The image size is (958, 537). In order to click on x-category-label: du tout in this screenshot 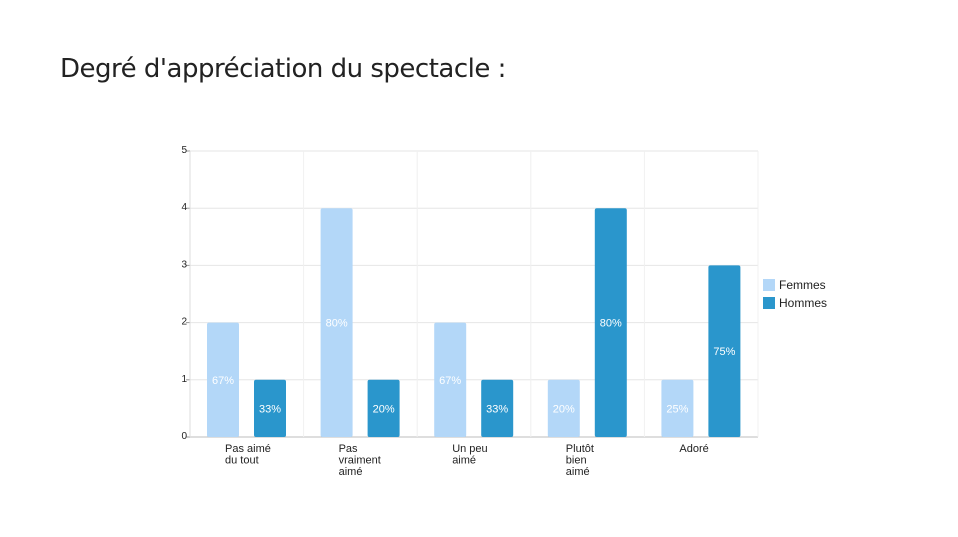, I will do `click(242, 461)`.